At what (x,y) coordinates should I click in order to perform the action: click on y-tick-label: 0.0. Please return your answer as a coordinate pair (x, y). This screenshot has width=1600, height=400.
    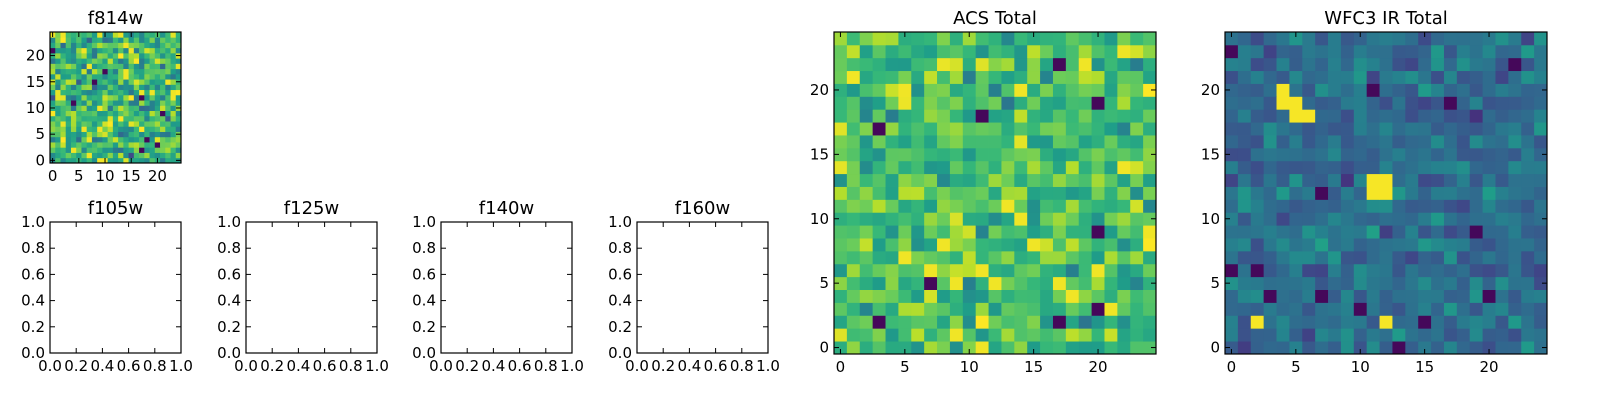
    Looking at the image, I should click on (229, 353).